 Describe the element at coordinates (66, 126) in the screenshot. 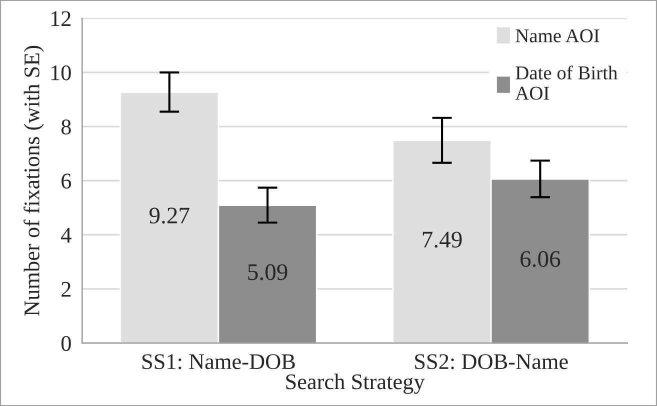

I see `y-tick-label: 8` at that location.